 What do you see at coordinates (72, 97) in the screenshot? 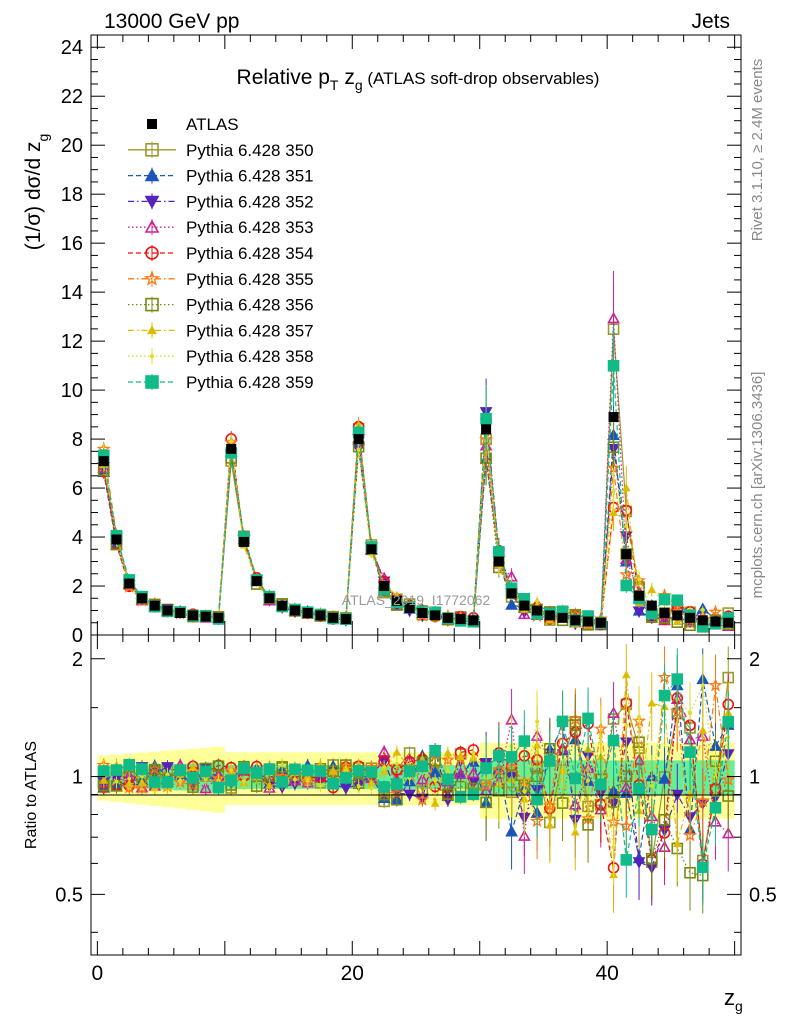
I see `y-tick-label: 22` at bounding box center [72, 97].